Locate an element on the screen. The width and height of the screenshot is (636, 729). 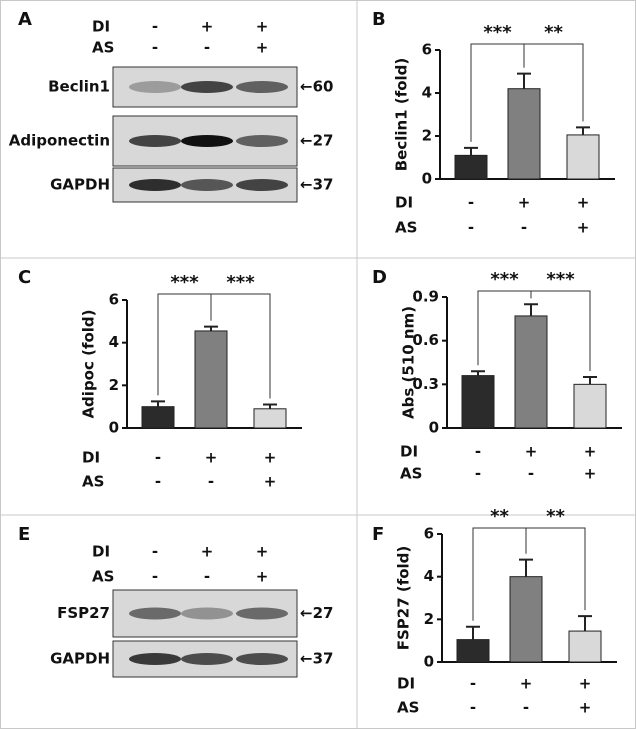
y-tick-label: 0.9 is located at coordinates (425, 297).